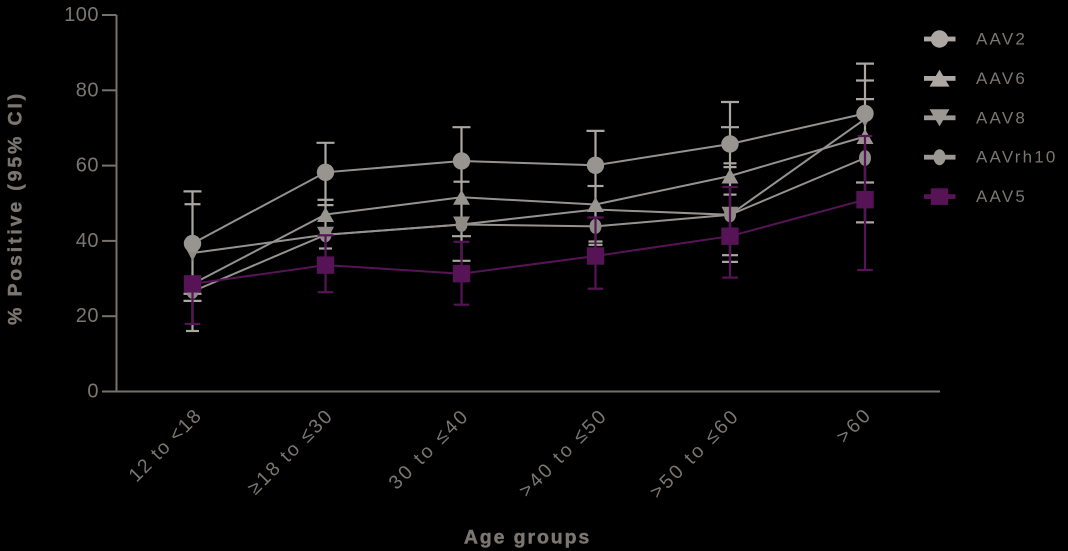  Describe the element at coordinates (87, 90) in the screenshot. I see `svg-text: 80` at that location.